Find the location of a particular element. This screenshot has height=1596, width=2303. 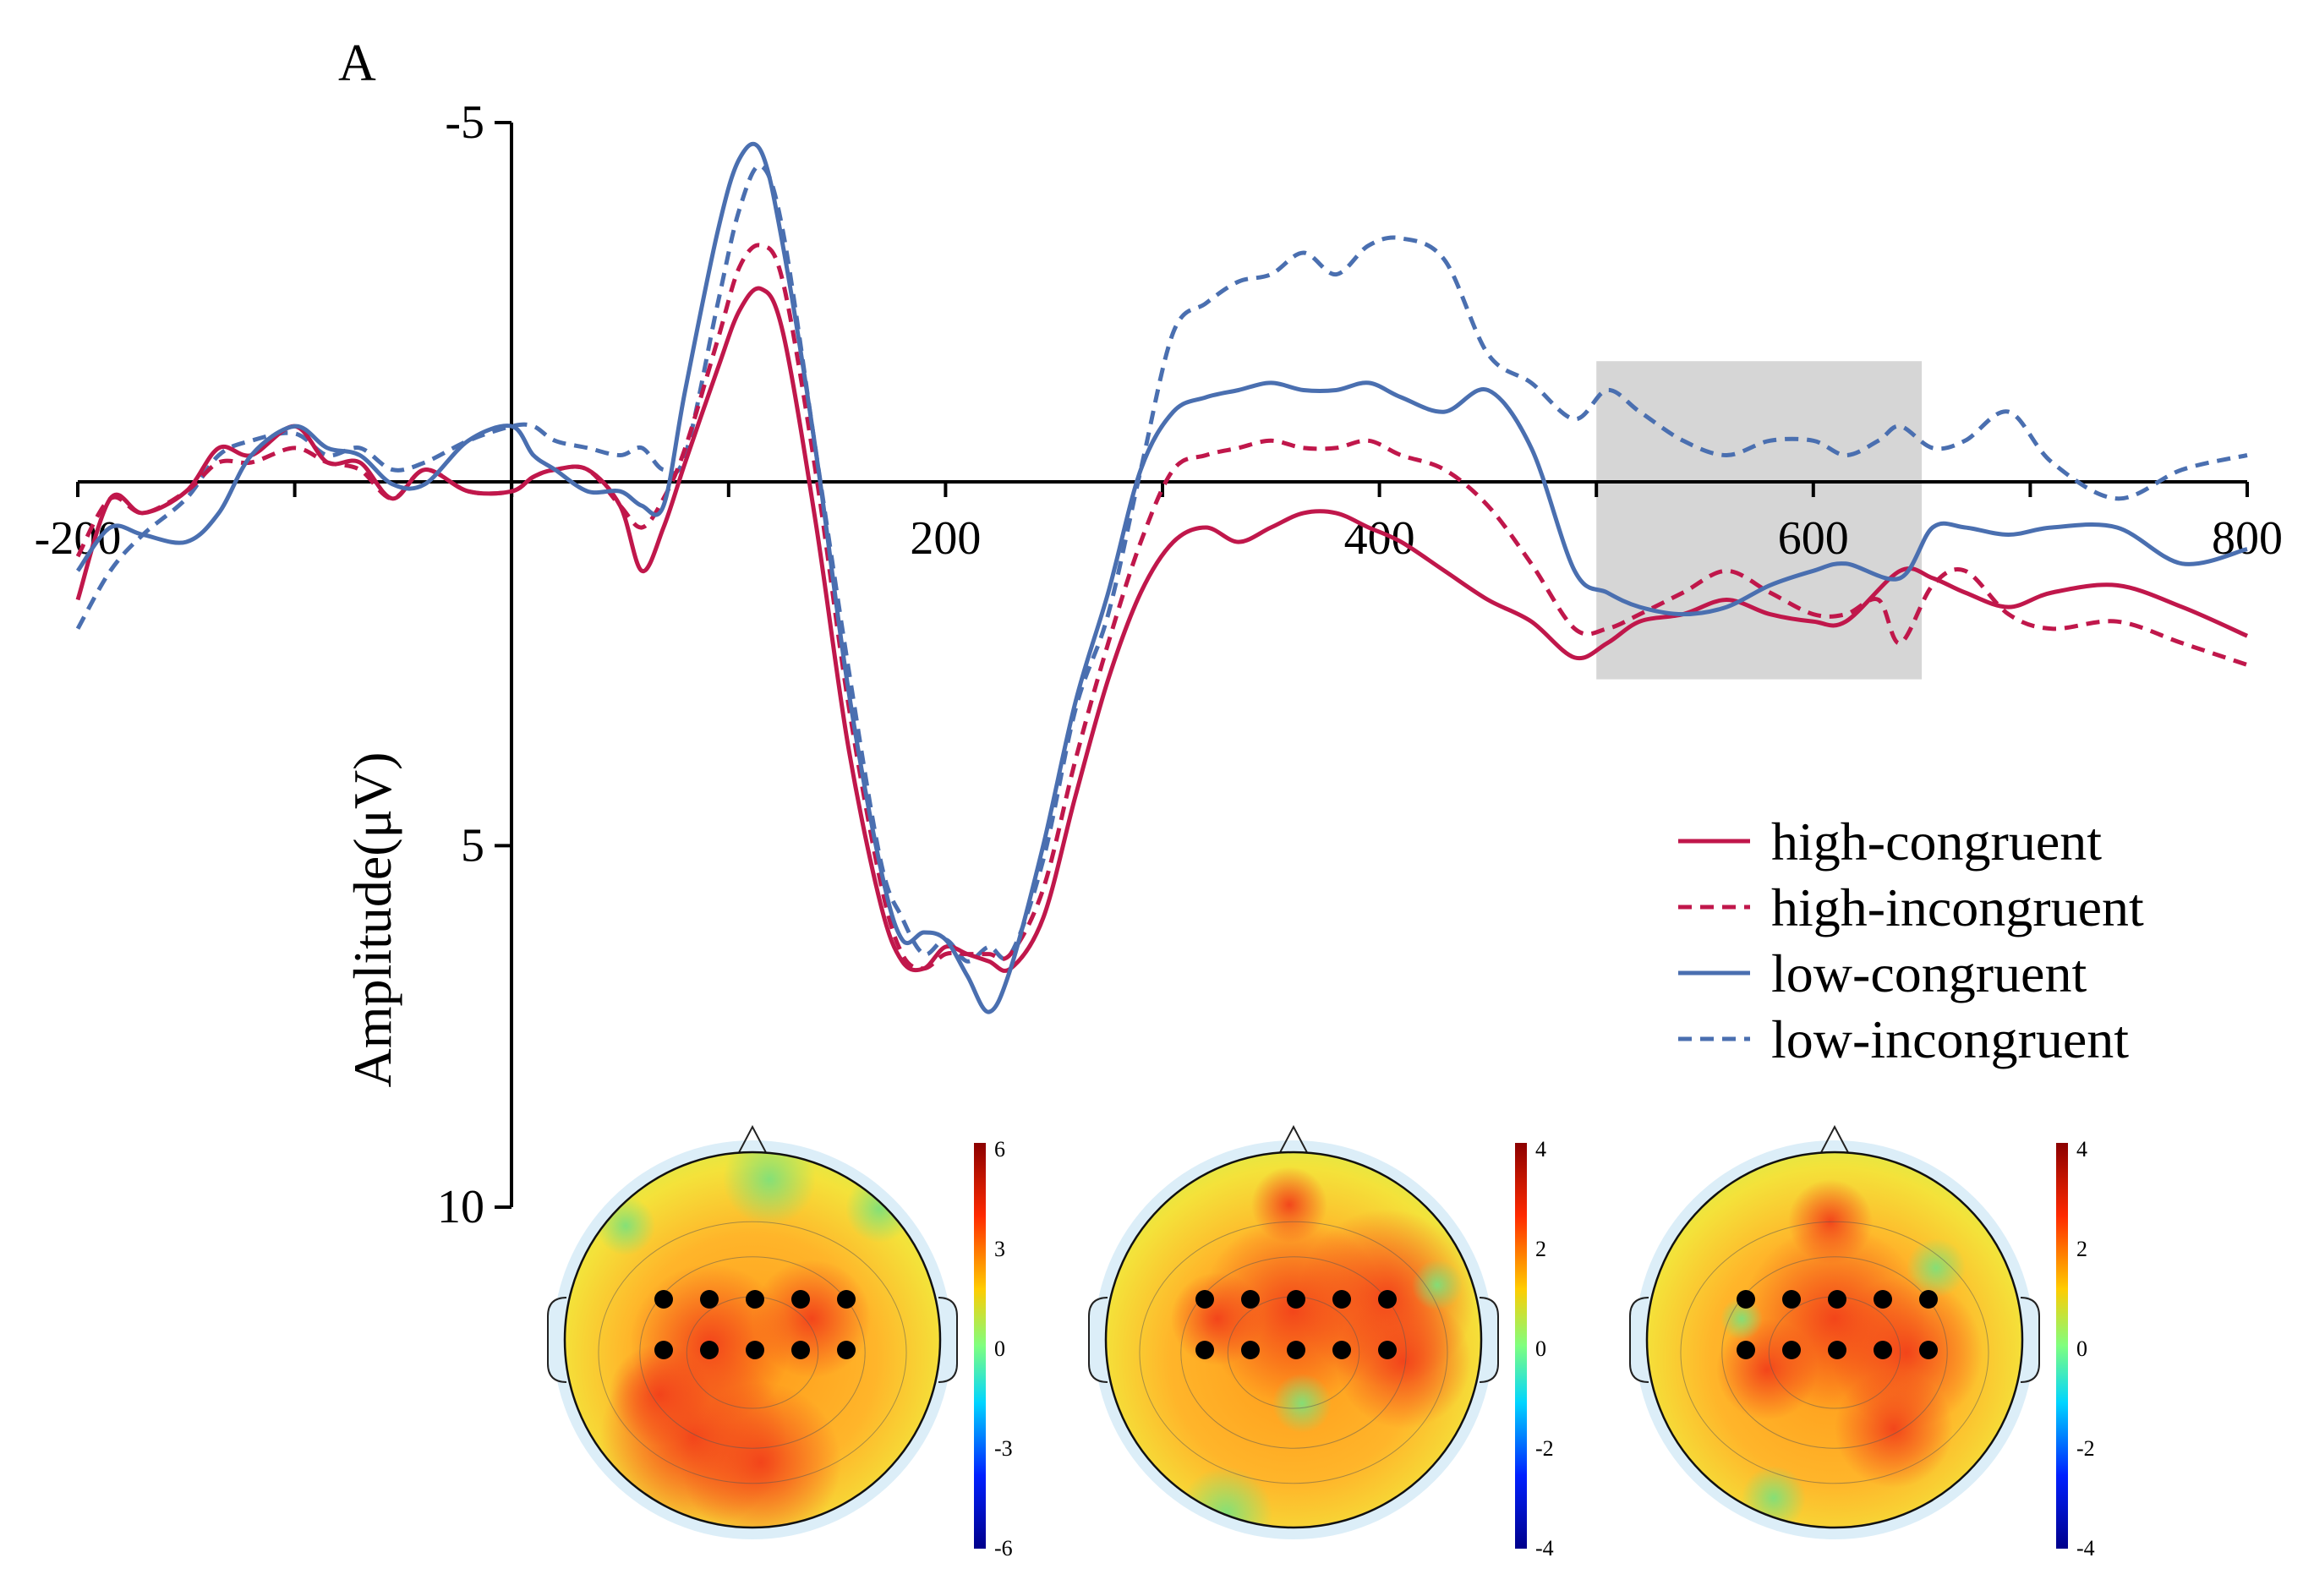

colorbar-tick-label: -4 is located at coordinates (2085, 1548).